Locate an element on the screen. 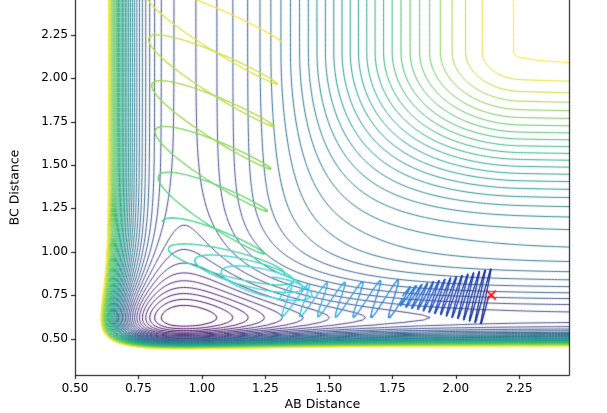 This screenshot has width=607, height=413. x-tick-label: 2.00 is located at coordinates (456, 388).